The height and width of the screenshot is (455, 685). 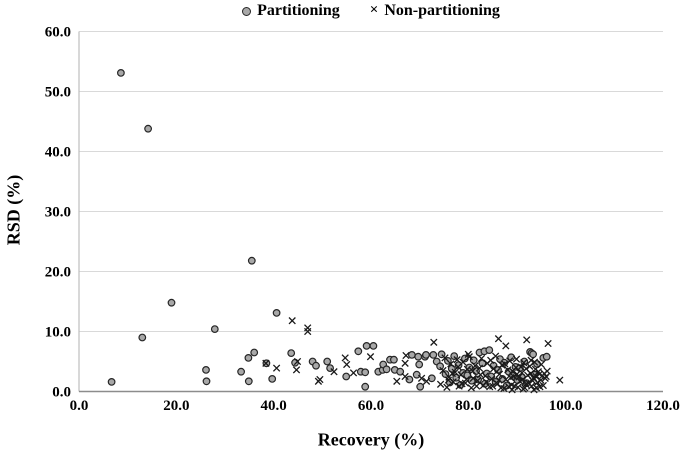 What do you see at coordinates (247, 11) in the screenshot?
I see `circle-marker-icon` at bounding box center [247, 11].